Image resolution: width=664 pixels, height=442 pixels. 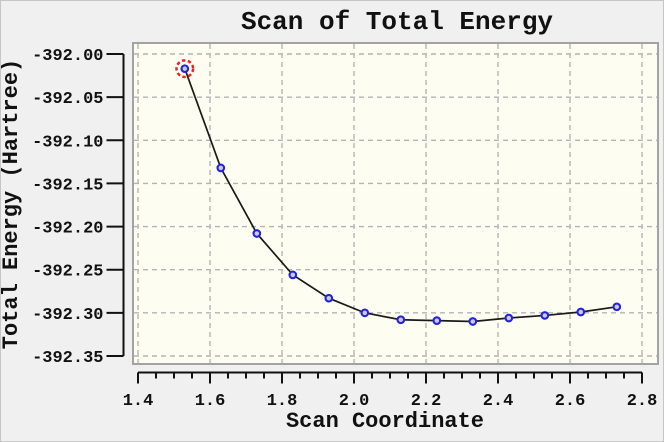 I want to click on y-tick-label: -392.25, so click(x=67, y=272).